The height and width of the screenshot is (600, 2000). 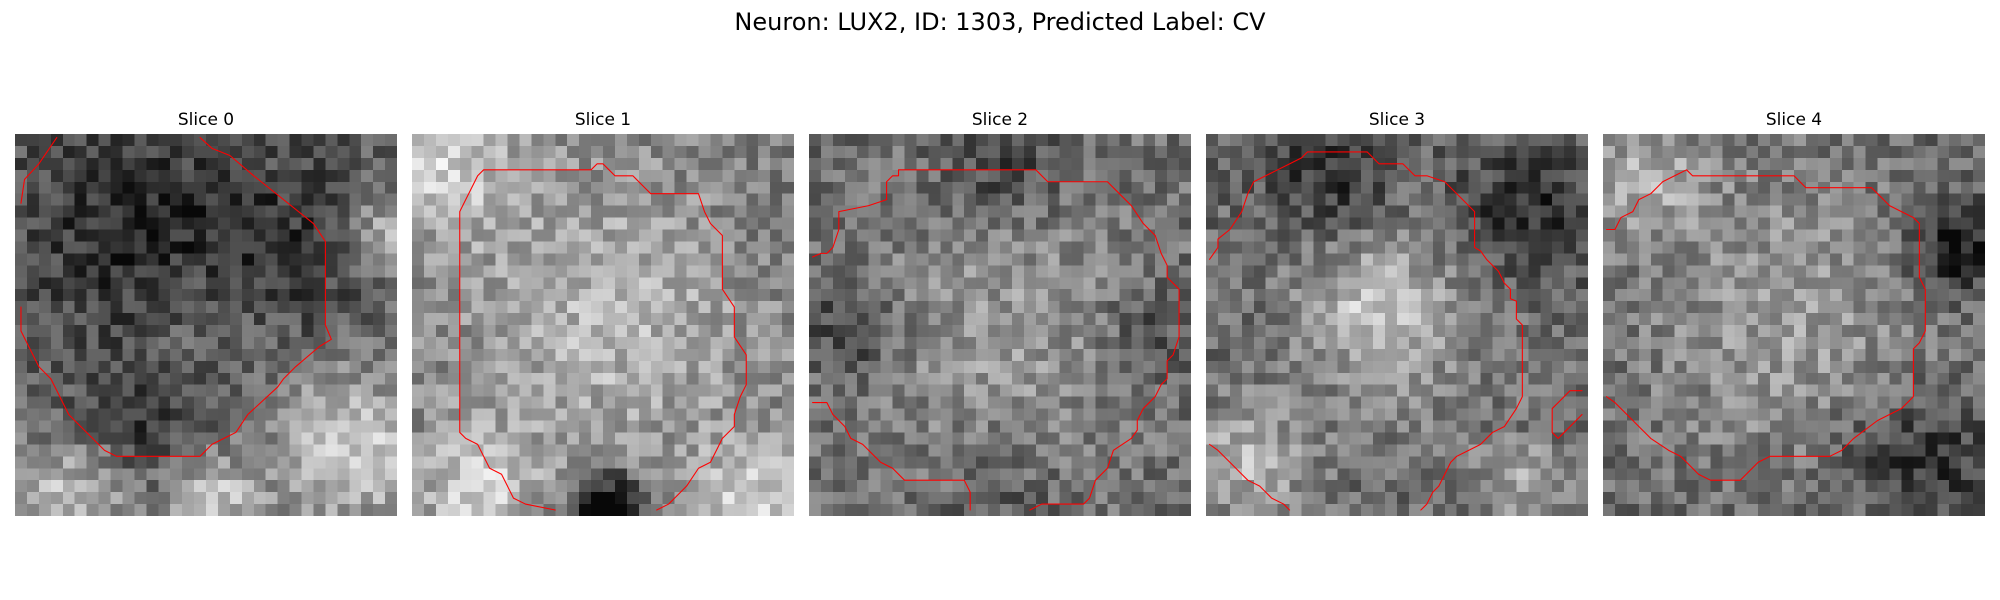 What do you see at coordinates (1397, 120) in the screenshot?
I see `panel-title: Slice 3` at bounding box center [1397, 120].